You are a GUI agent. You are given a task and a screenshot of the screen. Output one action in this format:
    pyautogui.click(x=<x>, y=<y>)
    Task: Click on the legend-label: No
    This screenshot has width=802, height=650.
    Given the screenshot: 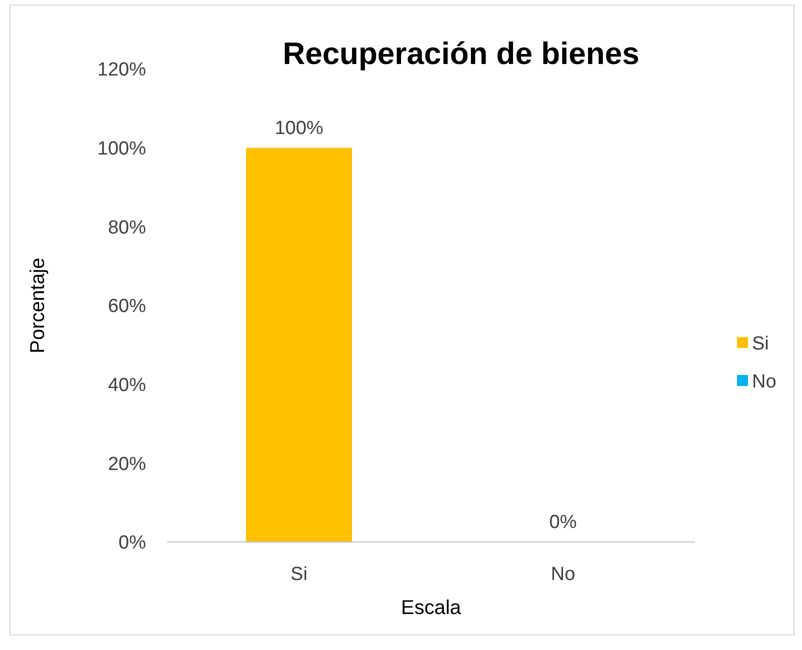 What is the action you would take?
    pyautogui.click(x=764, y=382)
    